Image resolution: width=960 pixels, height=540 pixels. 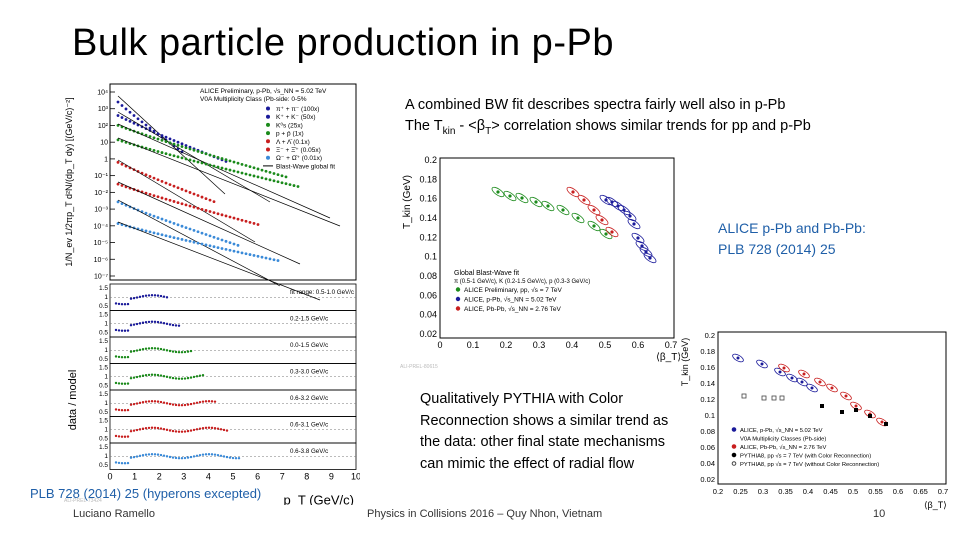 What do you see at coordinates (103, 109) in the screenshot?
I see `spectra-y-tick-label: 10³` at bounding box center [103, 109].